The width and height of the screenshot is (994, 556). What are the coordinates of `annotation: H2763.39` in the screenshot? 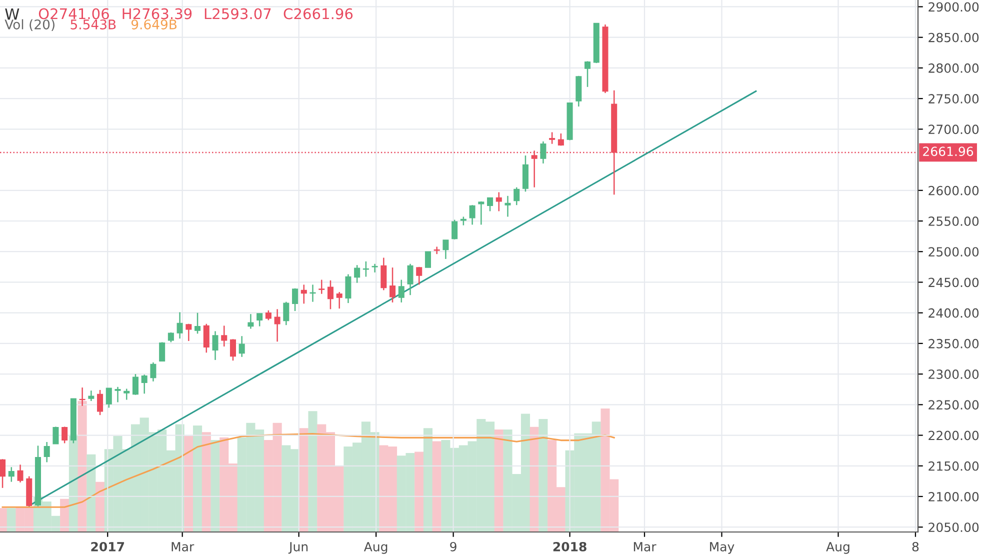 It's located at (157, 14).